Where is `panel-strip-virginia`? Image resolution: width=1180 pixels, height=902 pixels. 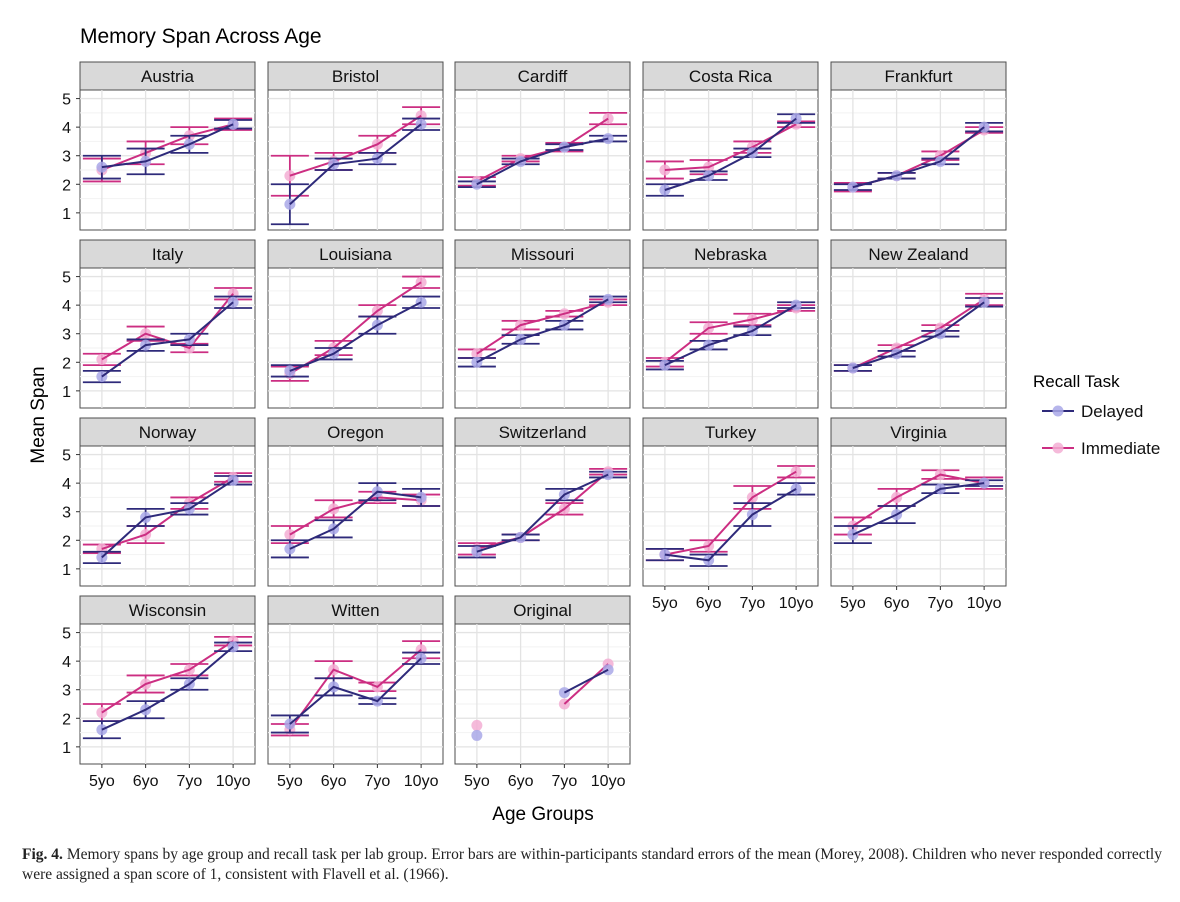 panel-strip-virginia is located at coordinates (918, 432).